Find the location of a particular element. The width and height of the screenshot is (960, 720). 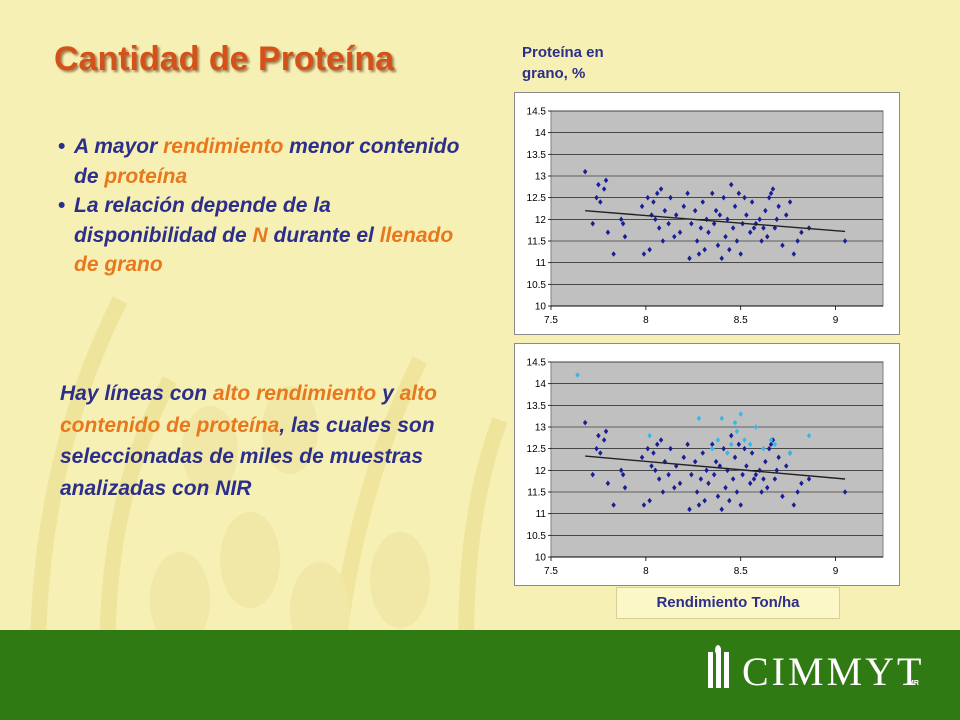

footer-band is located at coordinates (480, 675).